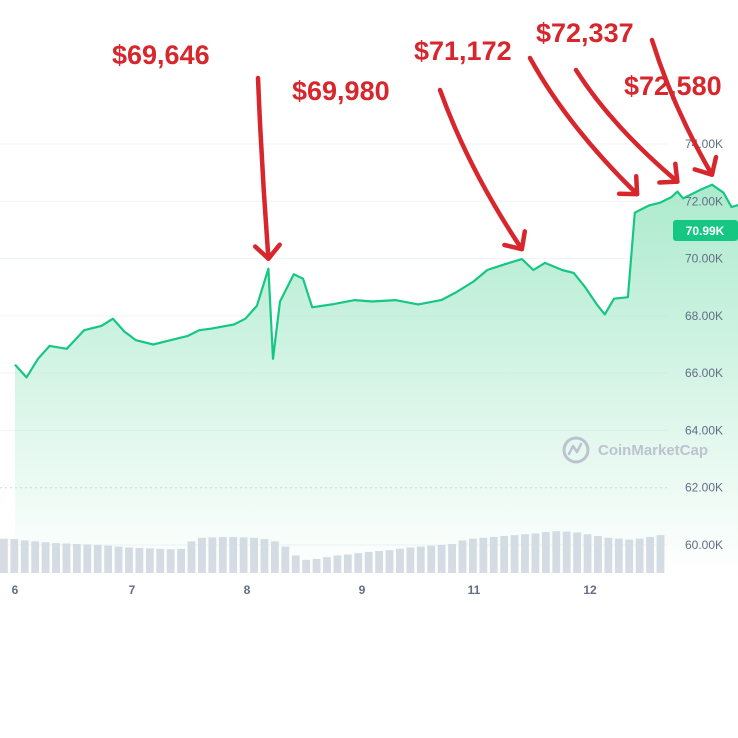  I want to click on x-tick-label: 7, so click(132, 590).